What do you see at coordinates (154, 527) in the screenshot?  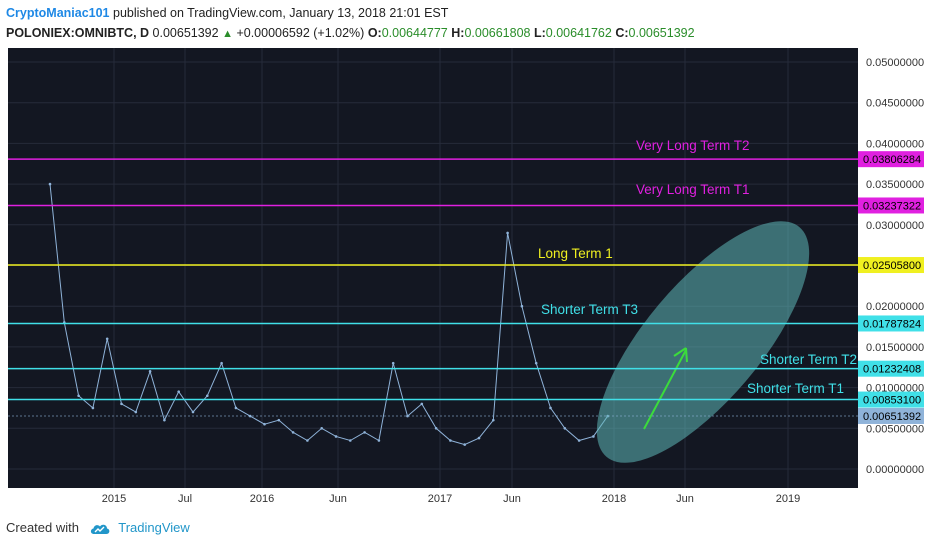 I see `tradingview-link: TradingView` at bounding box center [154, 527].